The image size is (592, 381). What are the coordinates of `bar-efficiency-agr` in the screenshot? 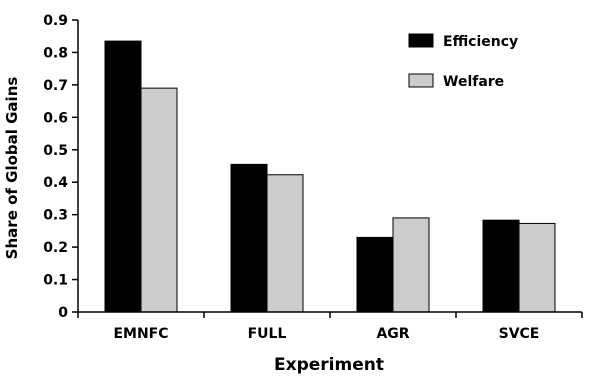 It's located at (375, 274).